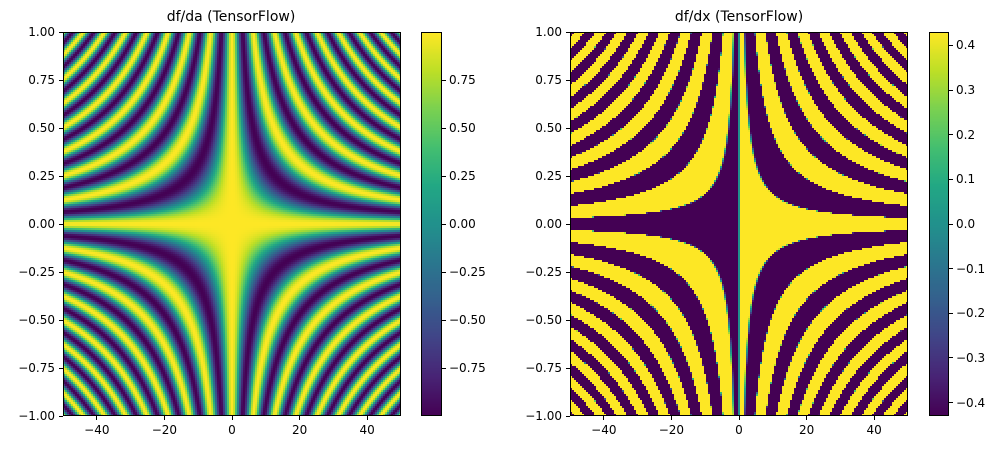 This screenshot has width=1001, height=451. What do you see at coordinates (966, 134) in the screenshot?
I see `colorbar-tick-label: 0.2` at bounding box center [966, 134].